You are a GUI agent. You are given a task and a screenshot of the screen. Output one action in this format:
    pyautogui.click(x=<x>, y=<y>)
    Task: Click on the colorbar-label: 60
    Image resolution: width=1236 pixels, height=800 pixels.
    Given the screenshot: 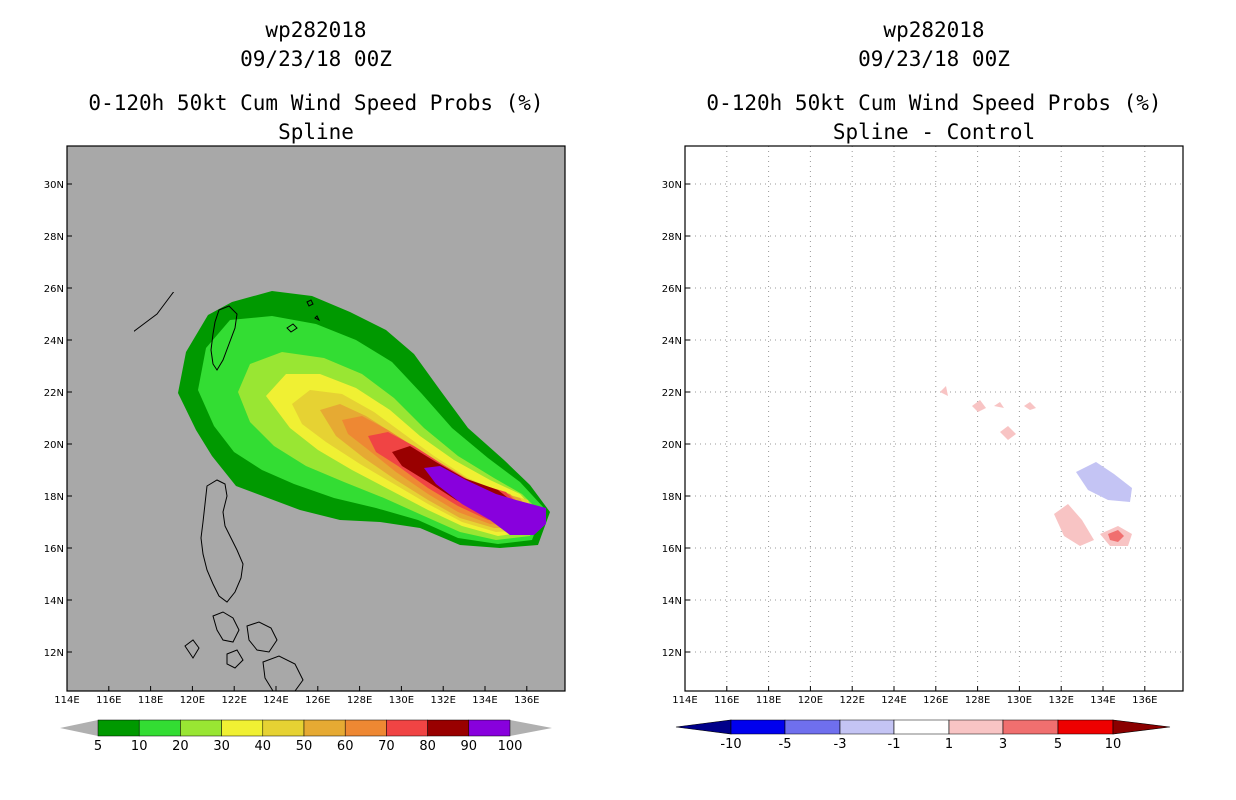 What is the action you would take?
    pyautogui.click(x=345, y=746)
    